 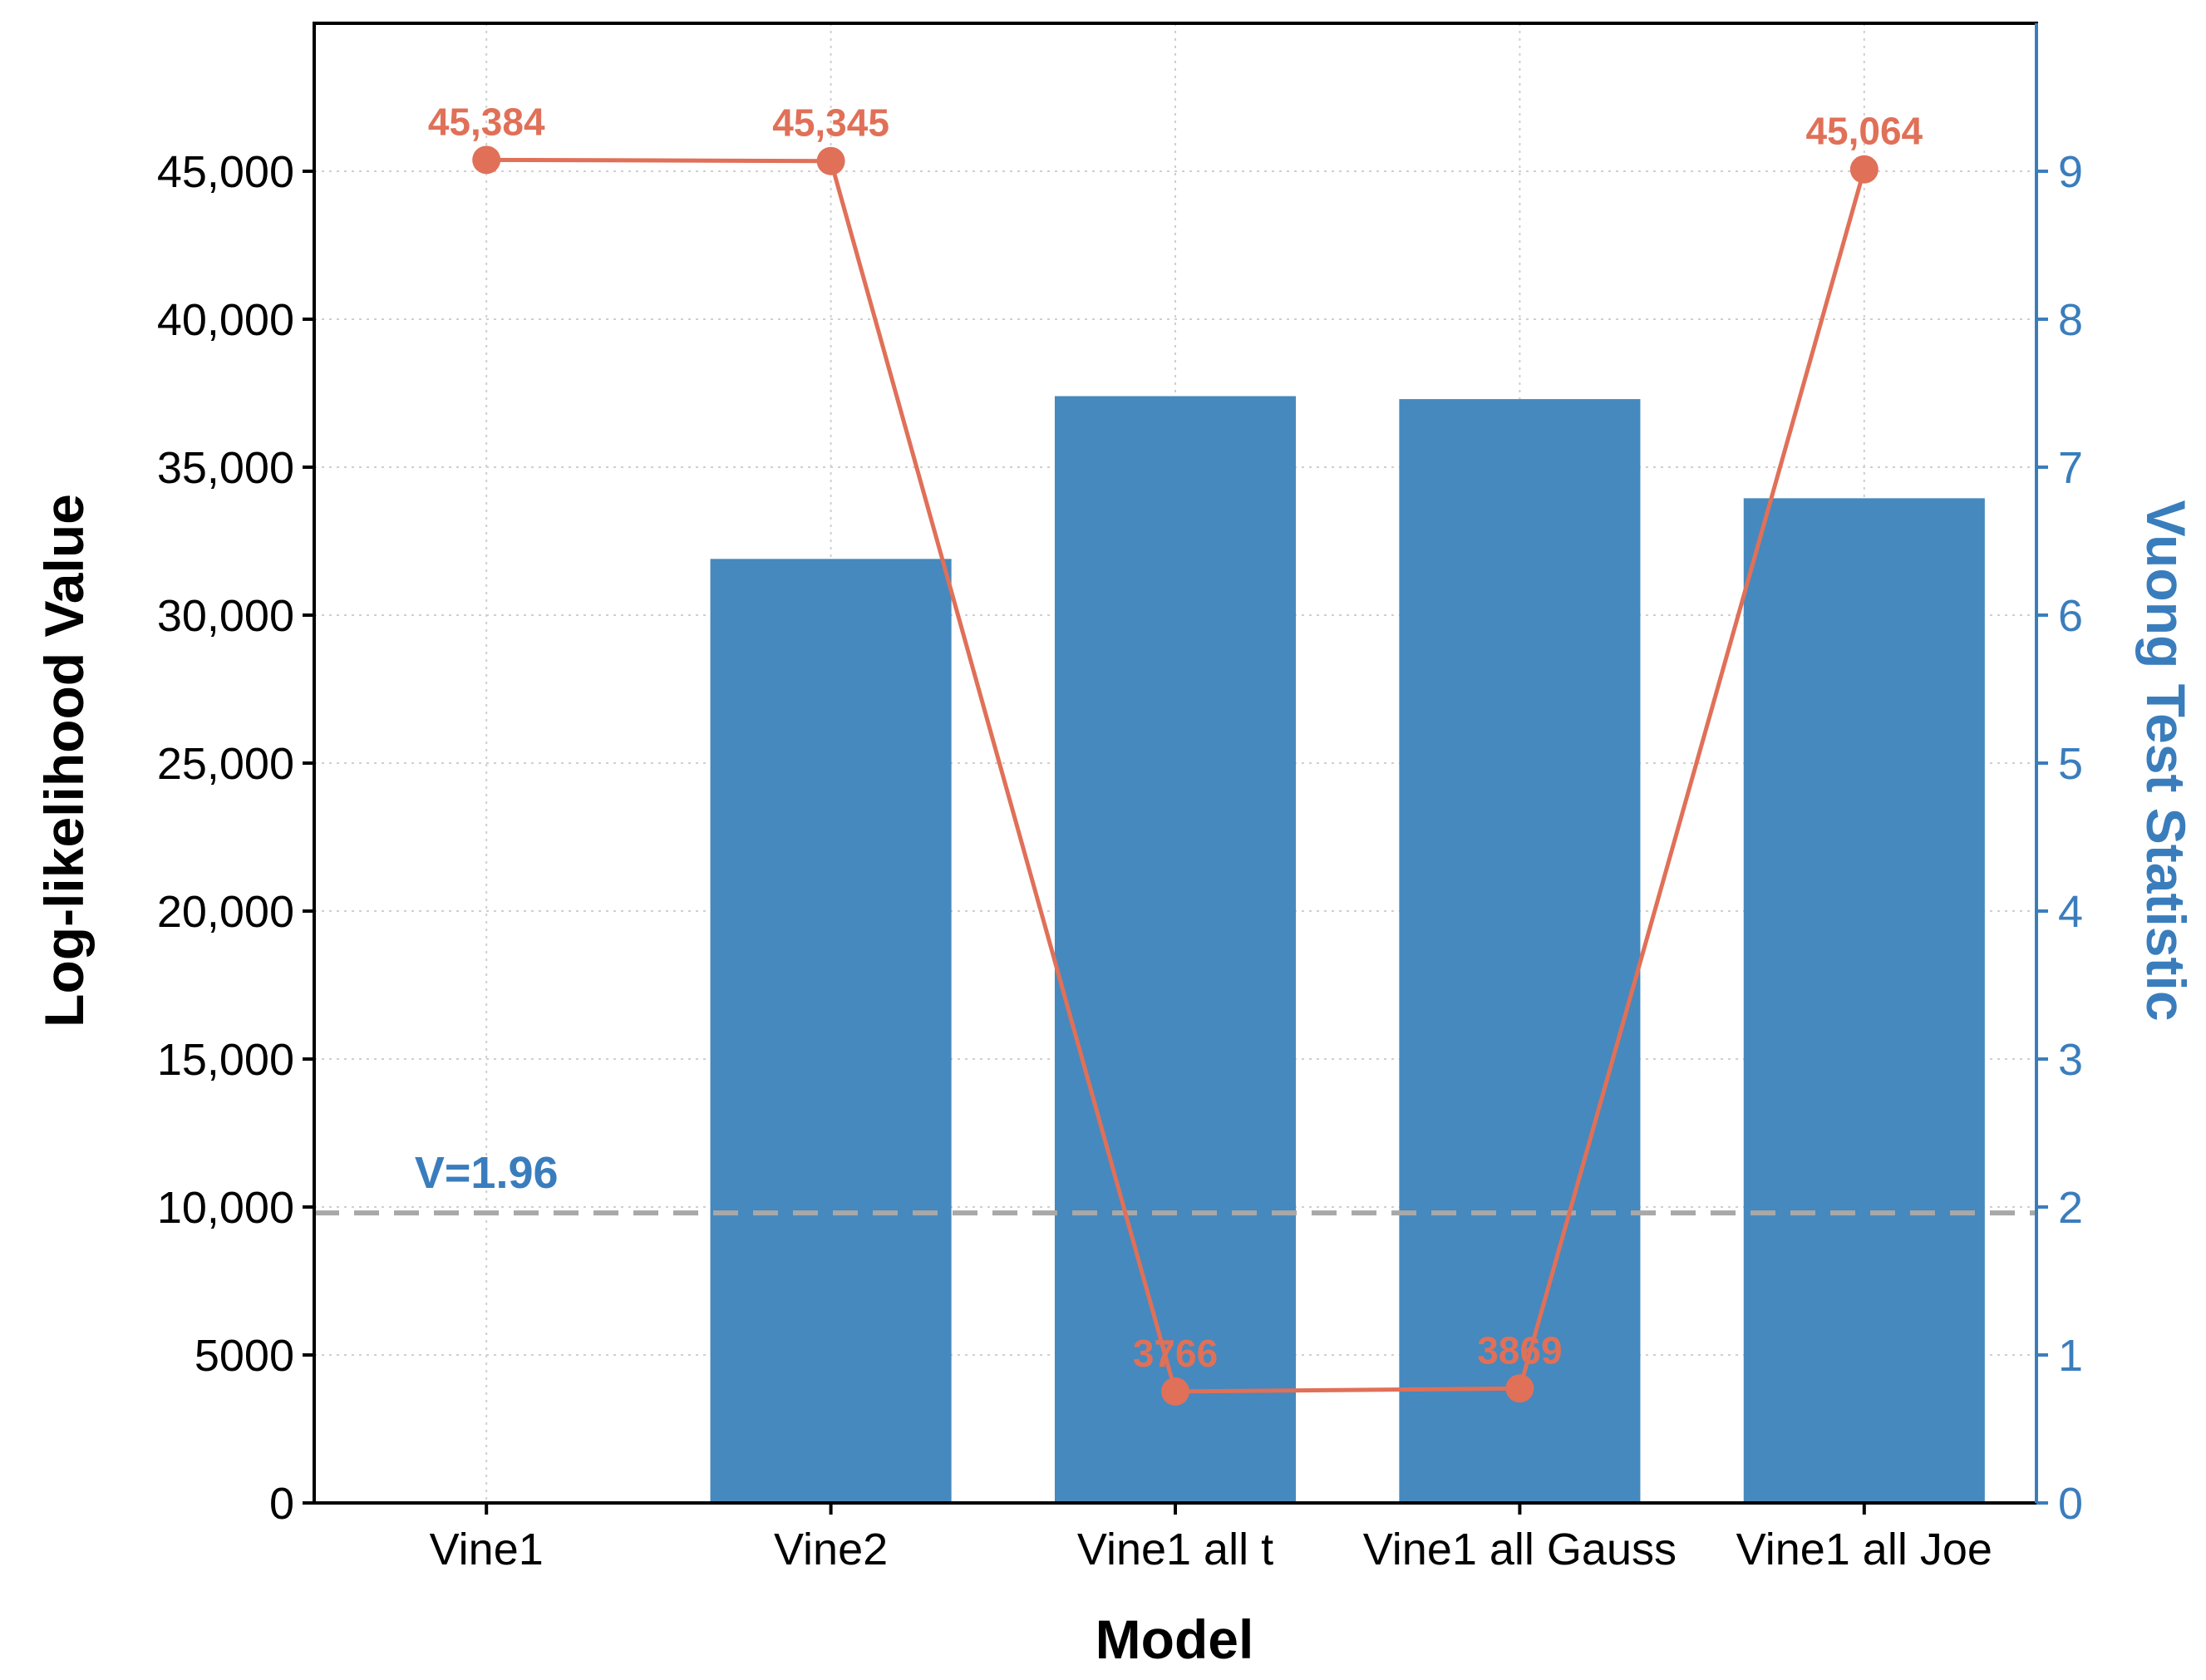 I want to click on x-tick-label: Vine1 all Joe, so click(x=1864, y=1549).